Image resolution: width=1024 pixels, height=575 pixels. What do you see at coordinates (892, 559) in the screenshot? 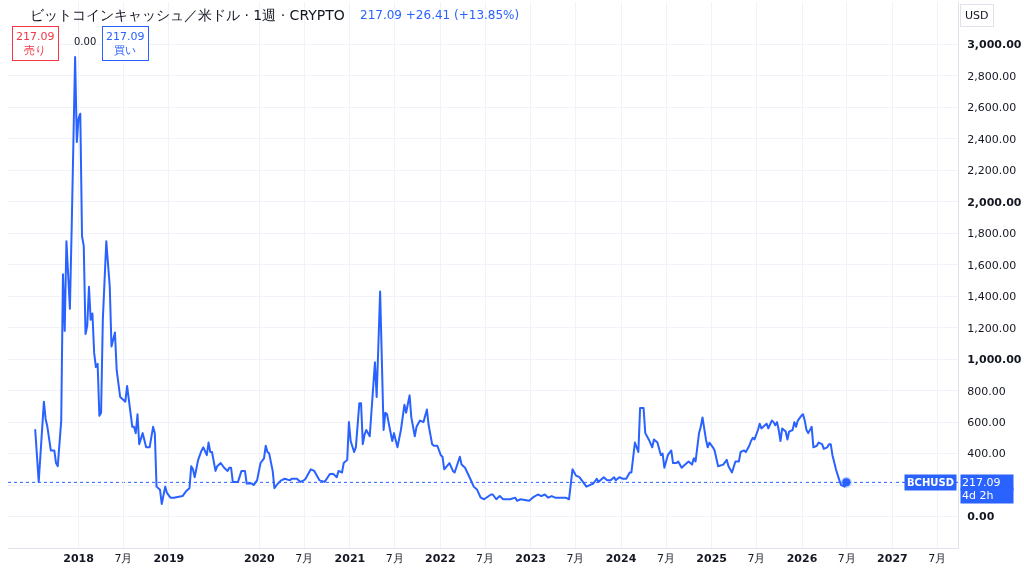
I see `x-tick-label: 2027` at bounding box center [892, 559].